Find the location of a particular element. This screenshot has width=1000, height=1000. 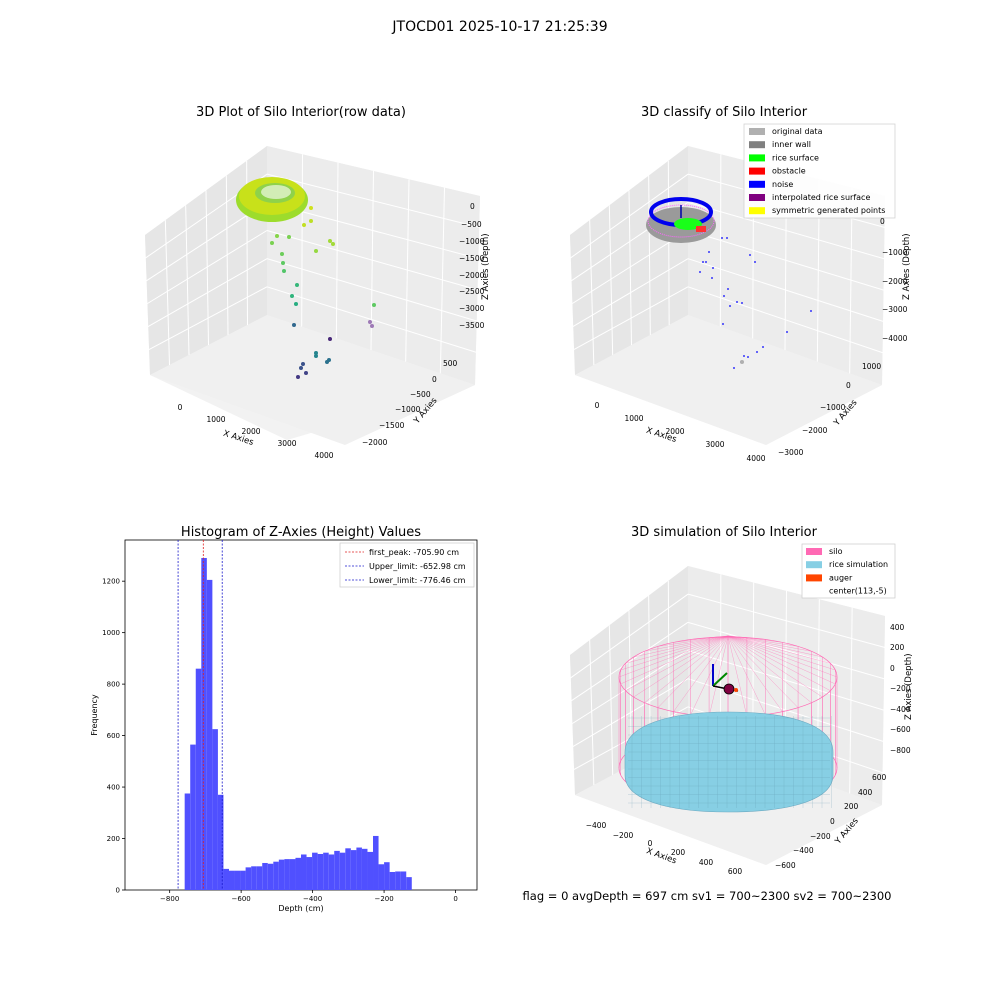

y-tick-label: 800 is located at coordinates (113, 685).